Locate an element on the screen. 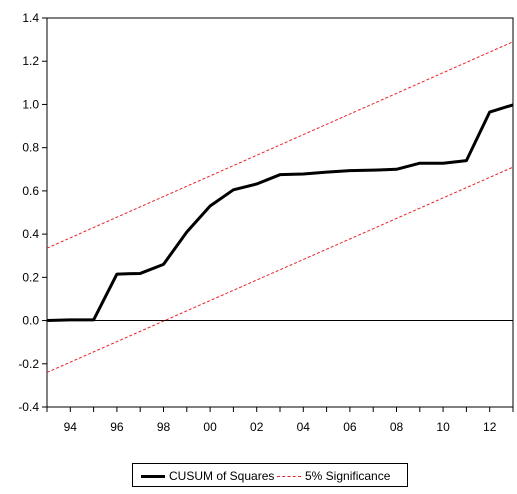 This screenshot has height=494, width=517. legend-item-significance: 5% Significance is located at coordinates (333, 476).